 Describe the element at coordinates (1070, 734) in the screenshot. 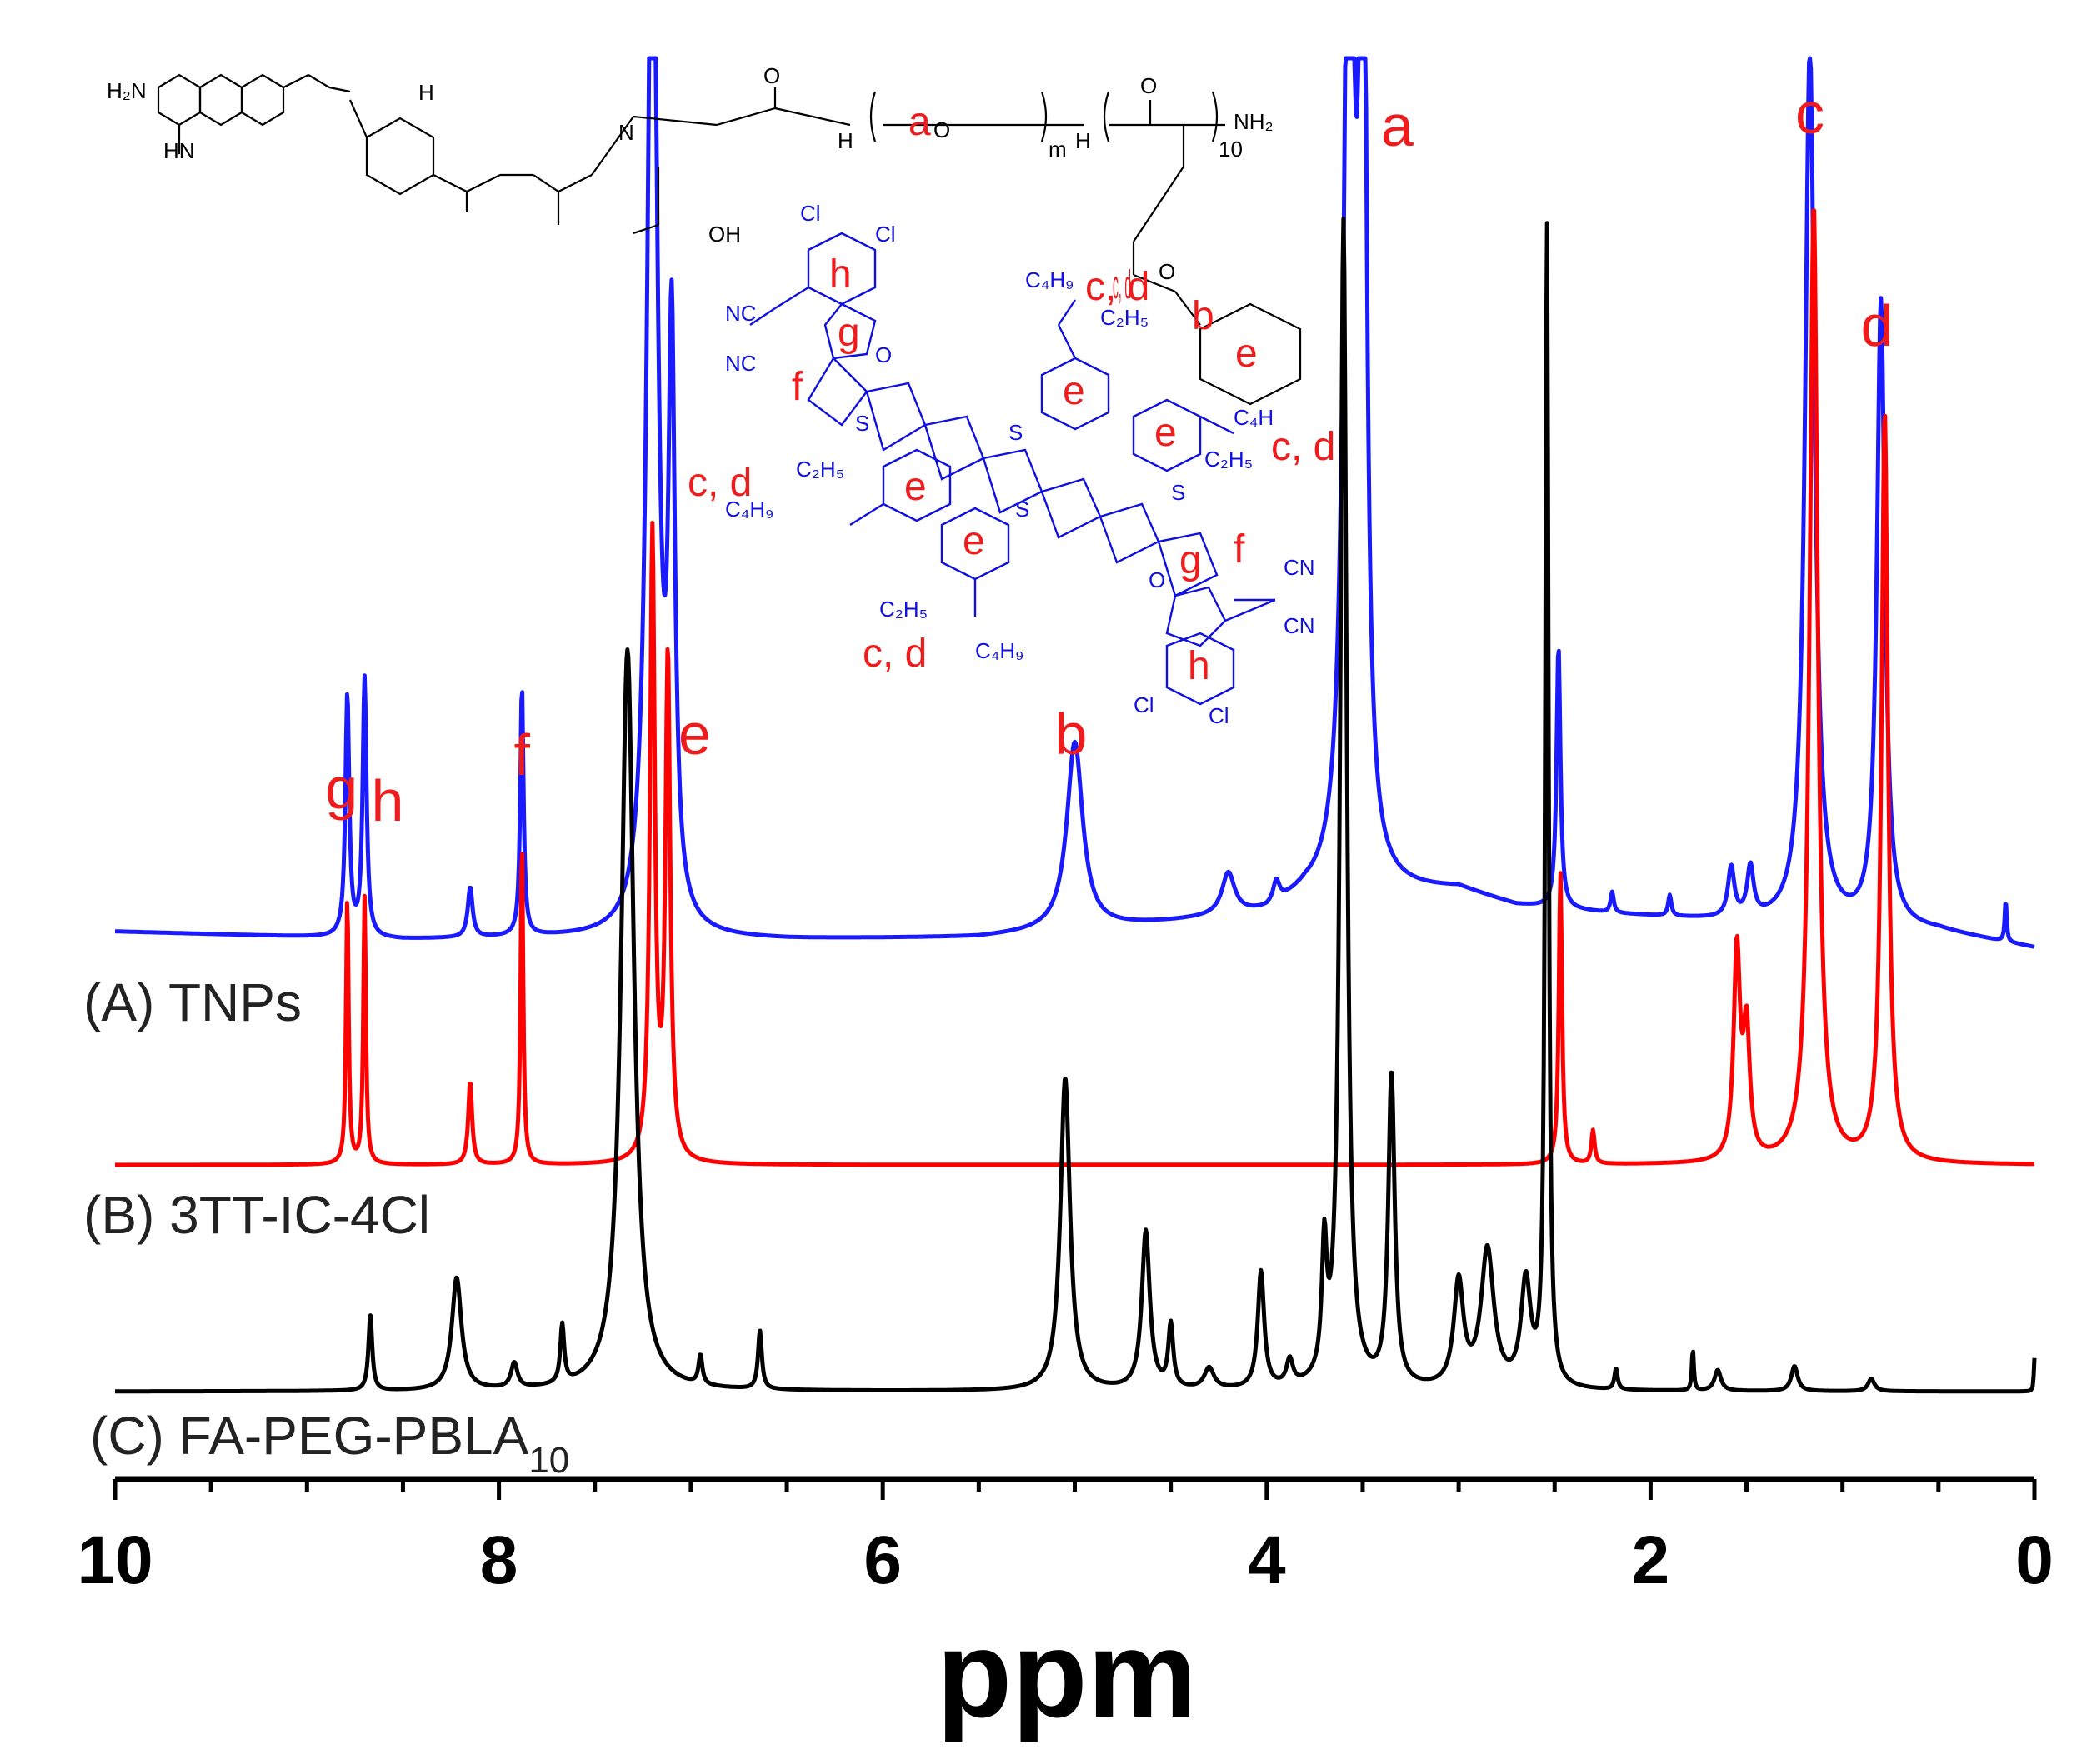

I see `peak-label-b: b` at that location.